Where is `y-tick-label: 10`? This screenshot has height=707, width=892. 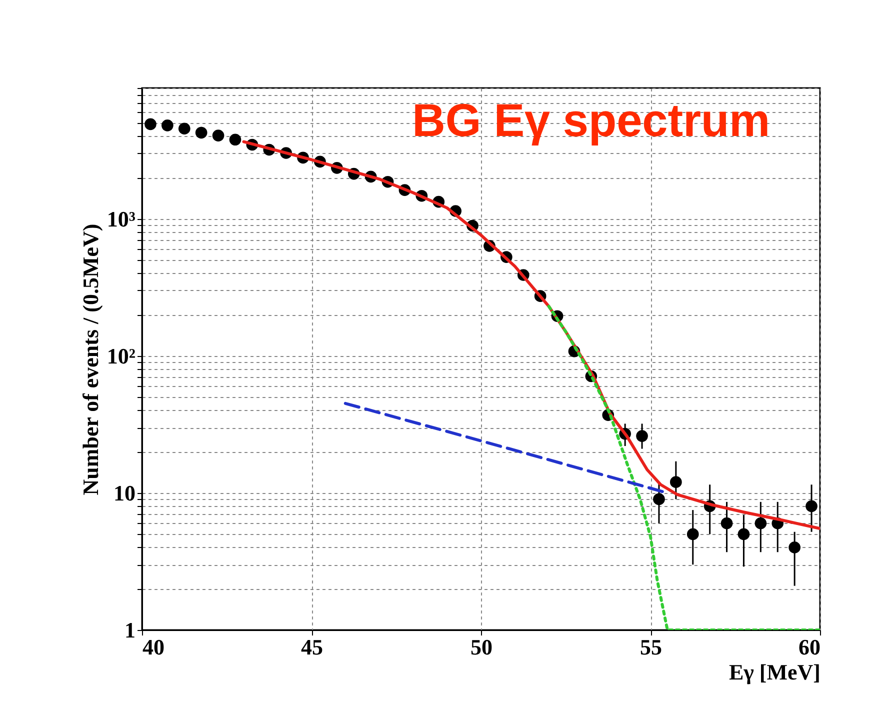 y-tick-label: 10 is located at coordinates (125, 493).